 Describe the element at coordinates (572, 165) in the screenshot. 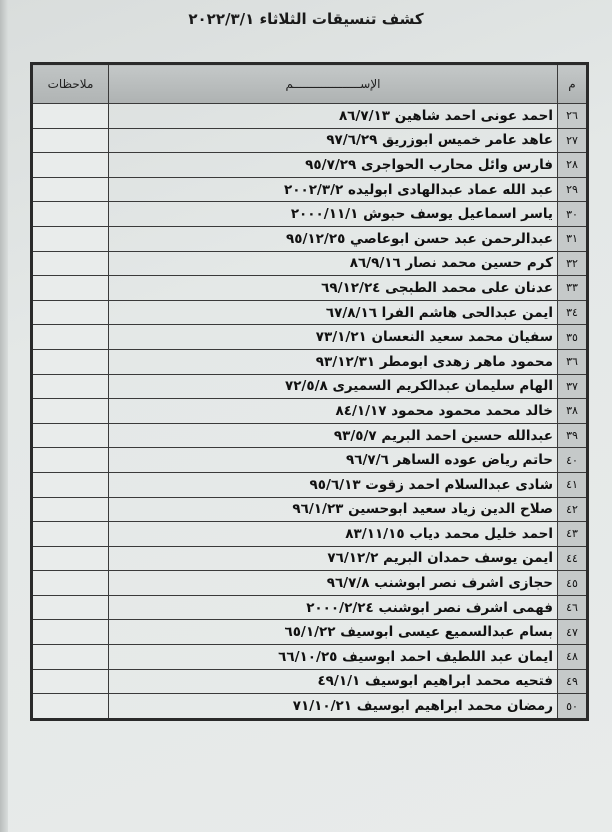

I see `row-number: ٢٨` at that location.